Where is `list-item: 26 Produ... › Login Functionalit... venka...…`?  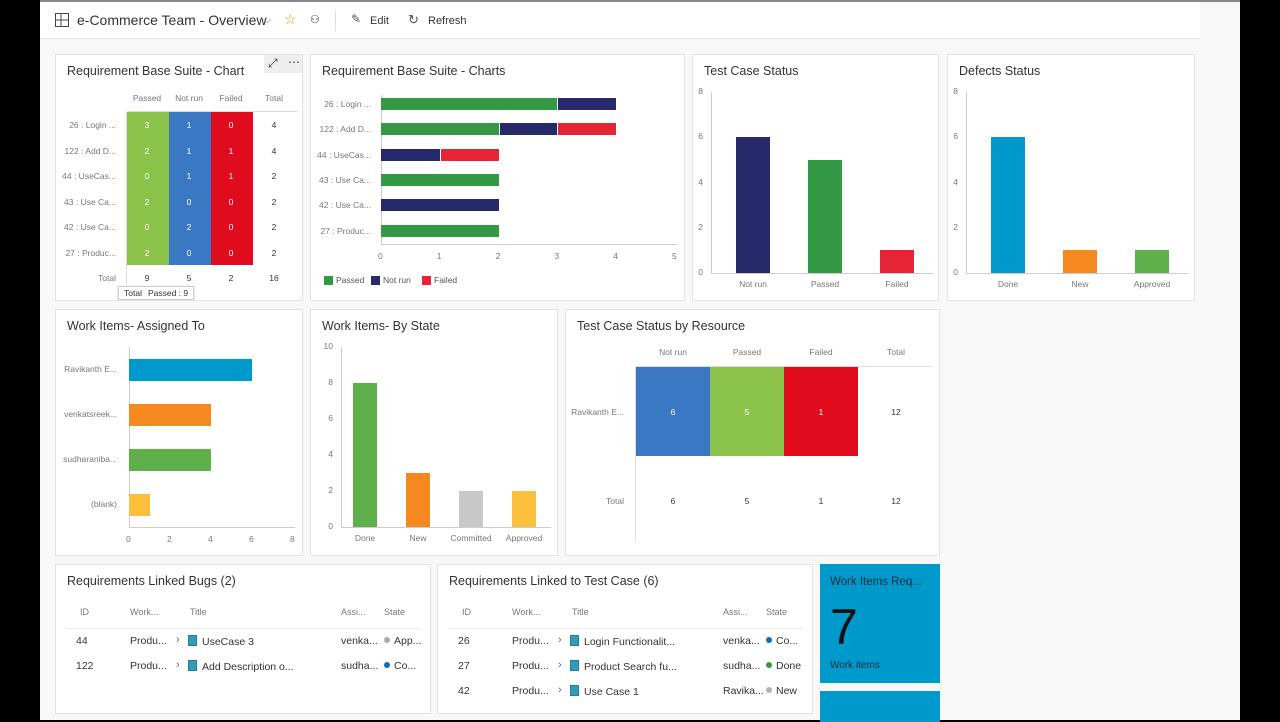
list-item: 26 Produ... › Login Functionalit... venka...… is located at coordinates (623, 645).